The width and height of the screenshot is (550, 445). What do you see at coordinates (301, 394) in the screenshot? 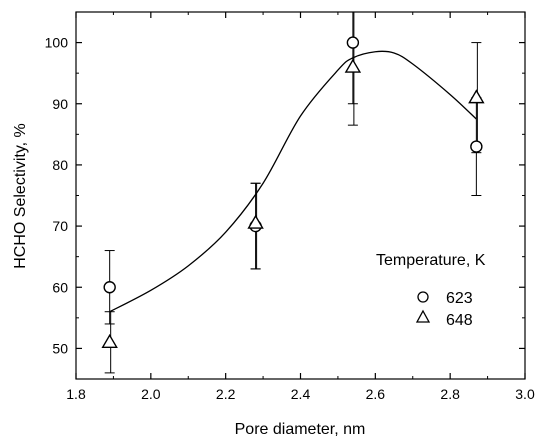
I see `x-tick-label: 2.4` at bounding box center [301, 394].